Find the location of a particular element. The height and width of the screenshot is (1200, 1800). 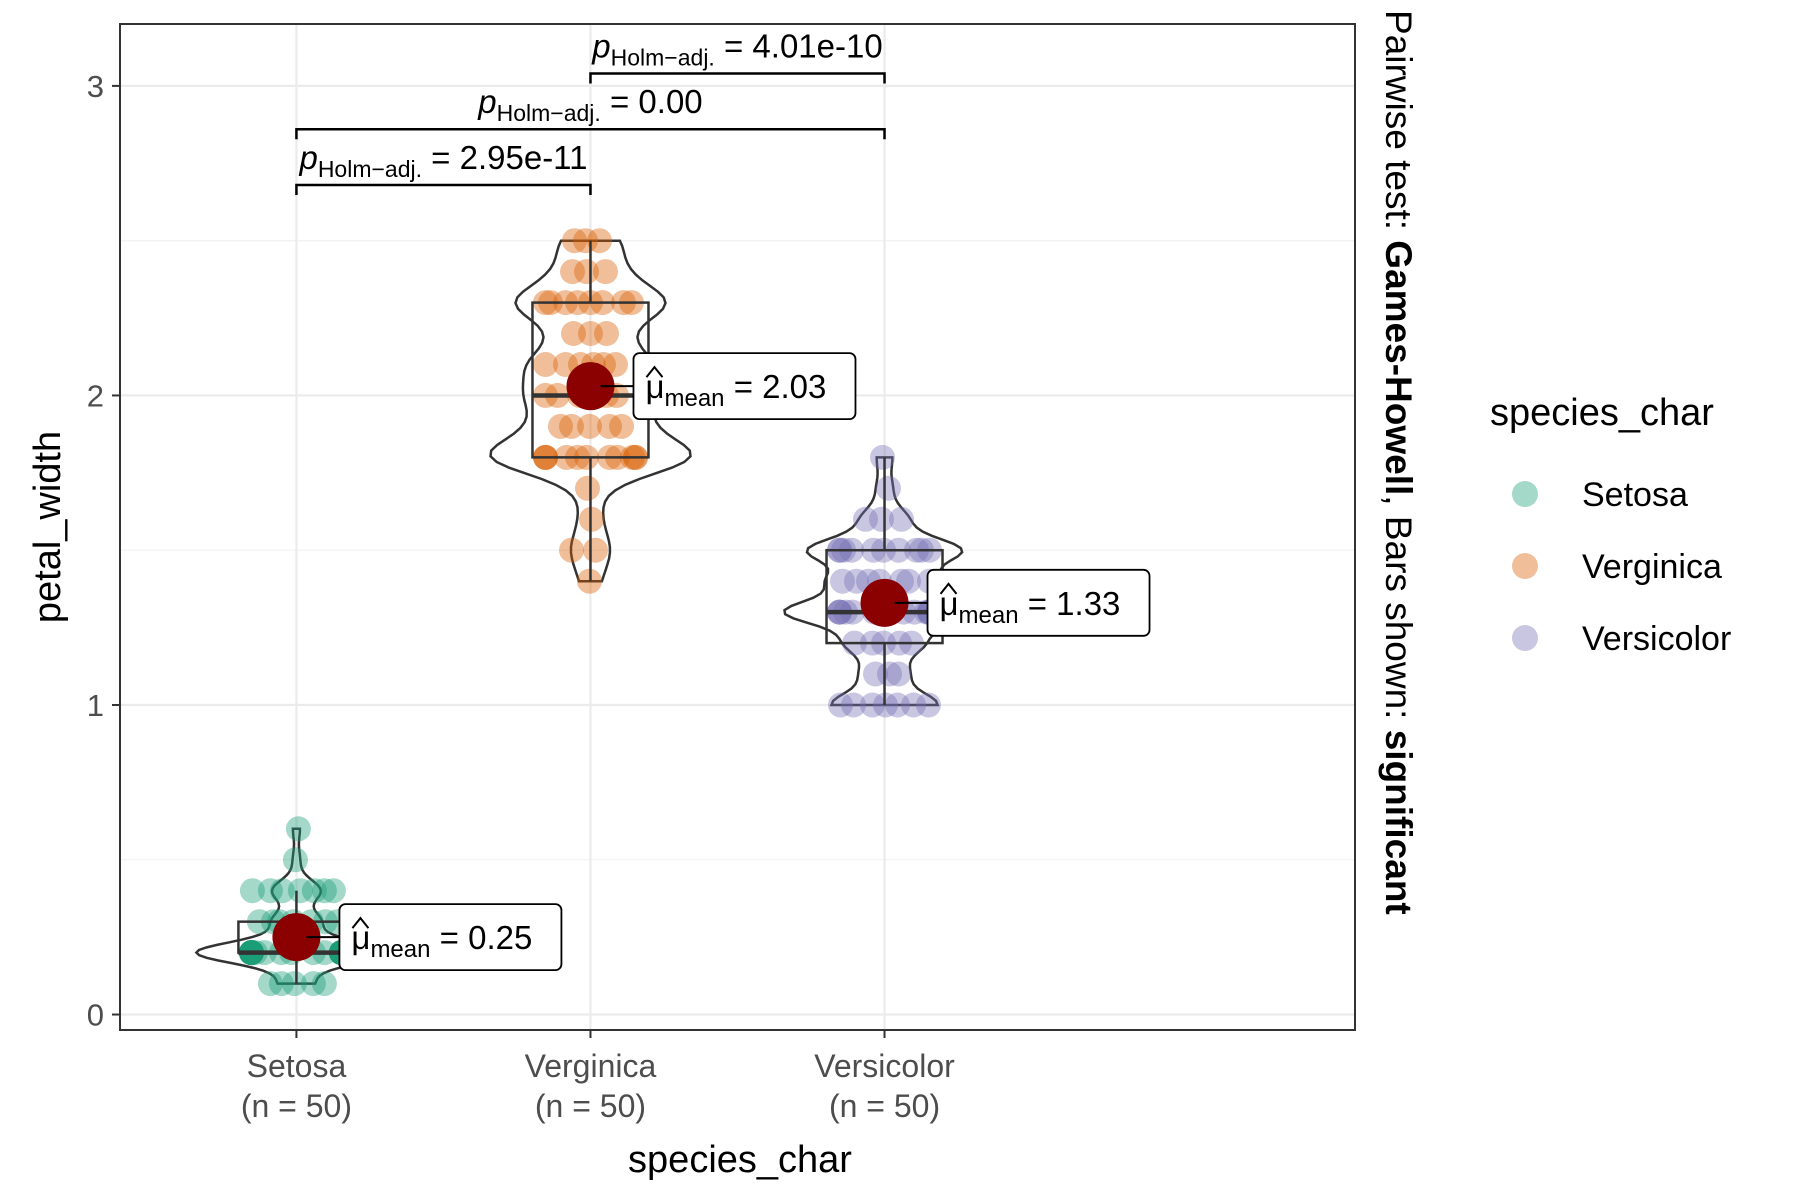

side-caption-shown: significant is located at coordinates (1398, 822).